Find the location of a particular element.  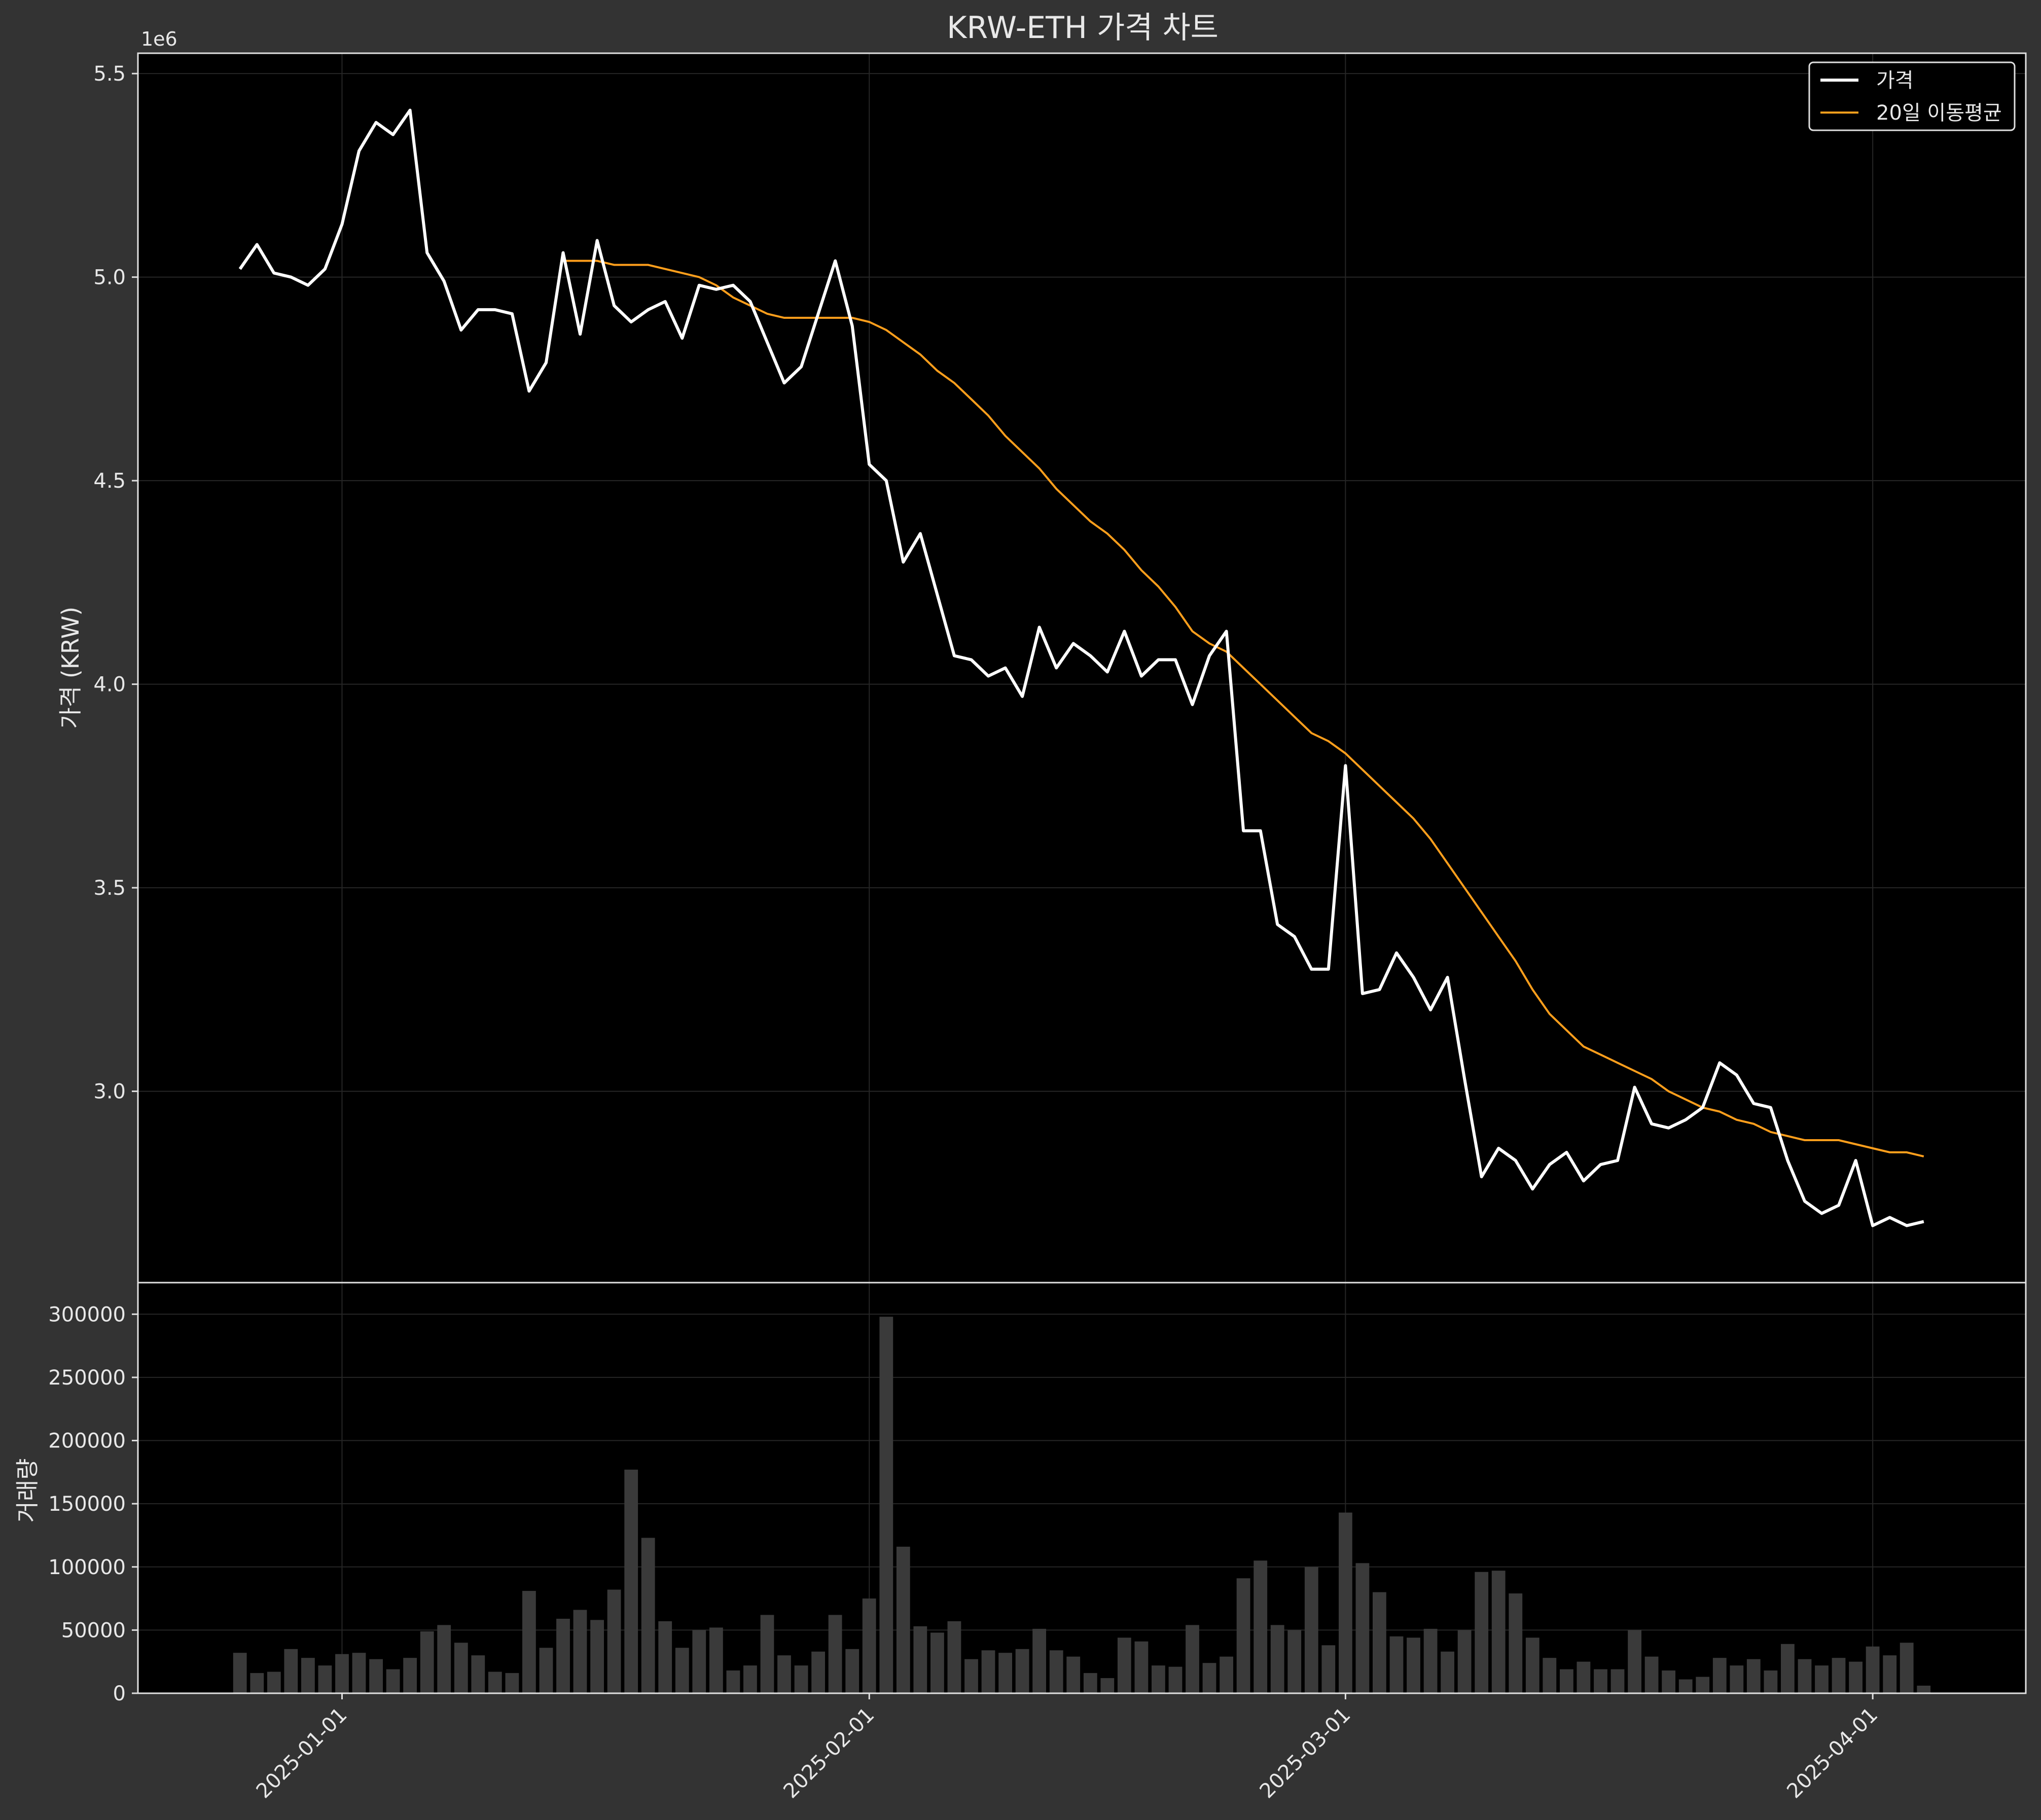

volume-y-tick-label: 150000 is located at coordinates (87, 1505).